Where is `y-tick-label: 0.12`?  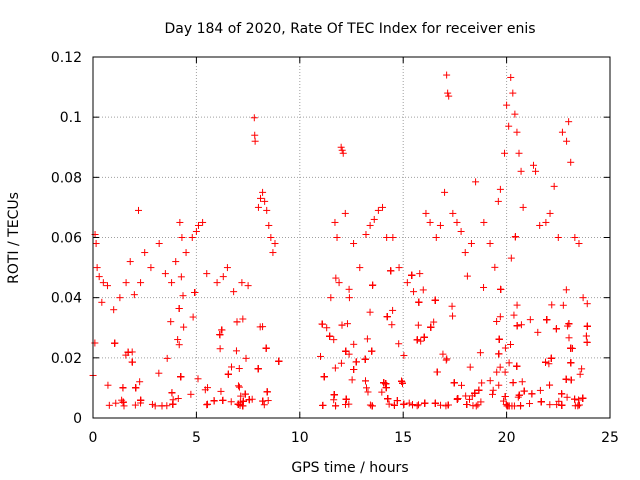 y-tick-label: 0.12 is located at coordinates (66, 58).